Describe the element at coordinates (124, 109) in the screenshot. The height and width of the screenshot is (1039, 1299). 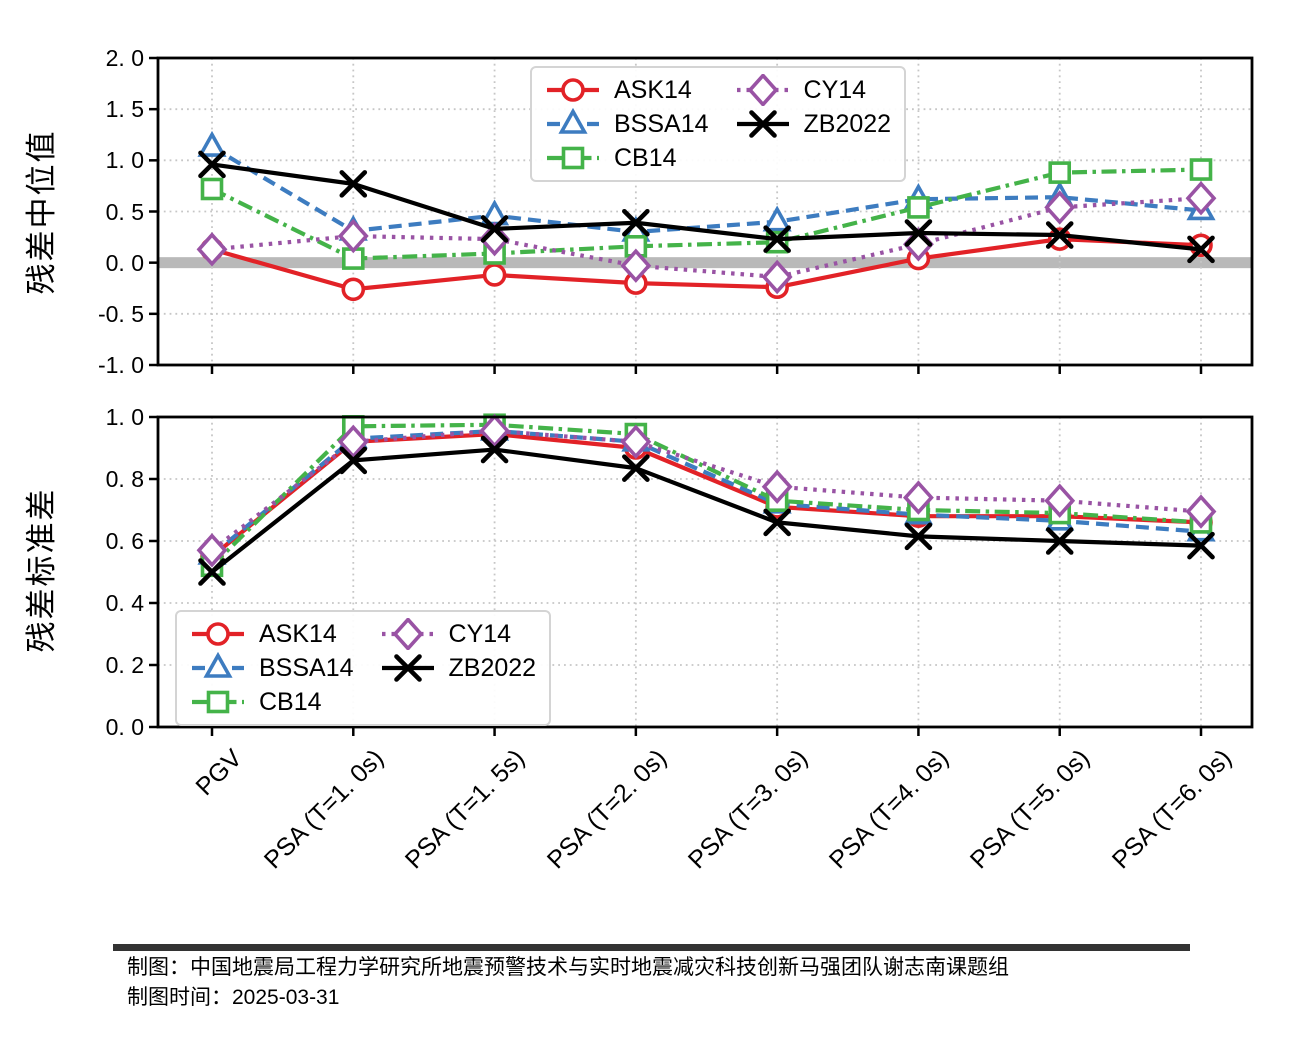
I see `y-tick-label: 1. 5` at that location.